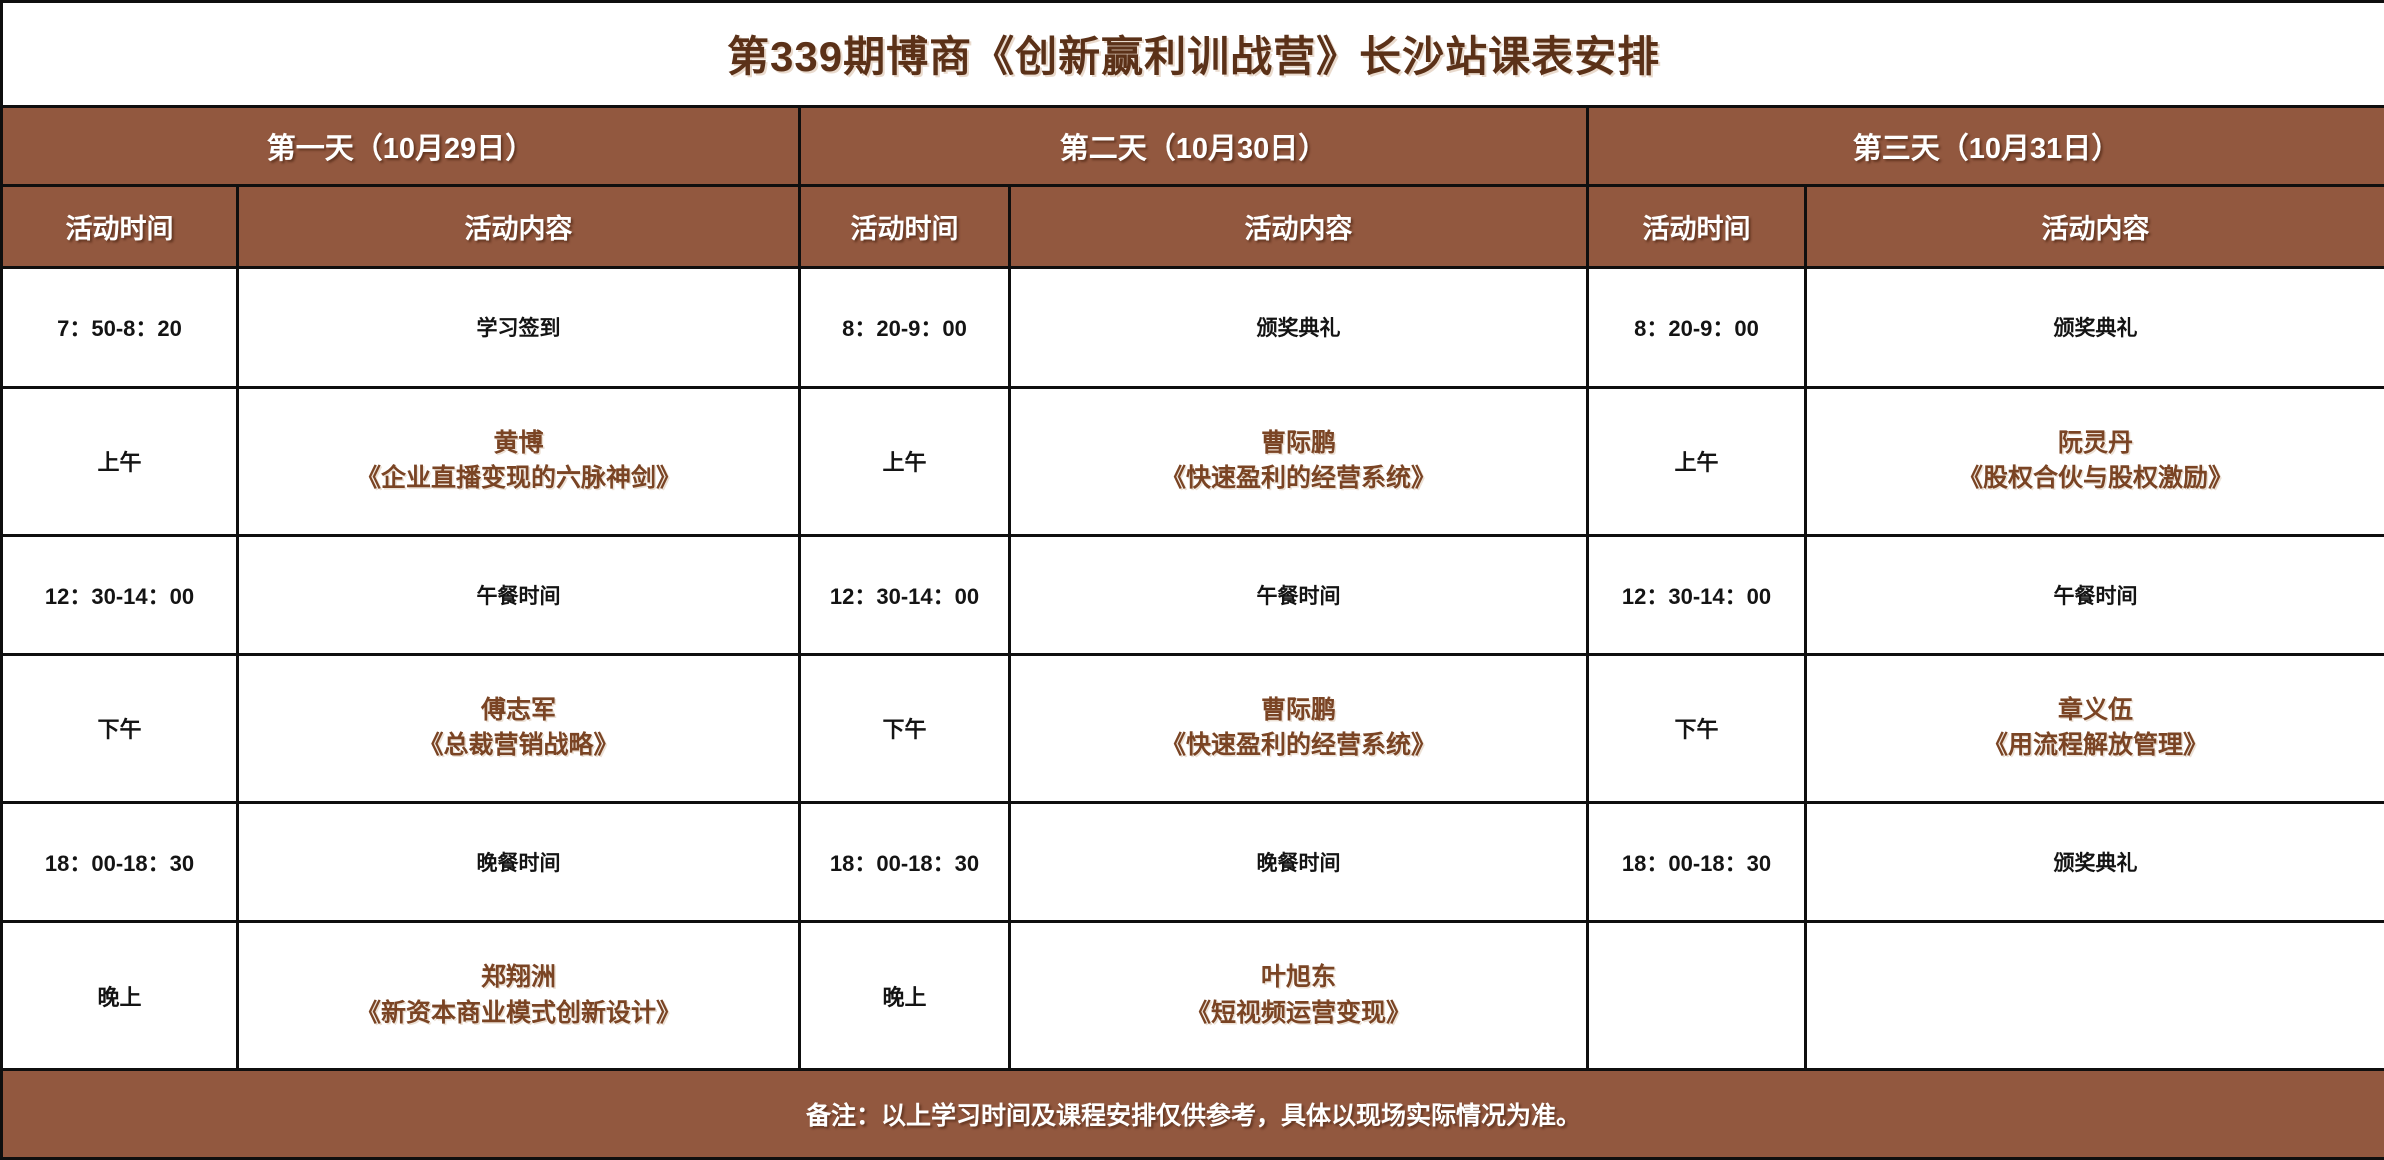  I want to click on cell-time-d2-r2: 12：30-14：00, so click(904, 594).